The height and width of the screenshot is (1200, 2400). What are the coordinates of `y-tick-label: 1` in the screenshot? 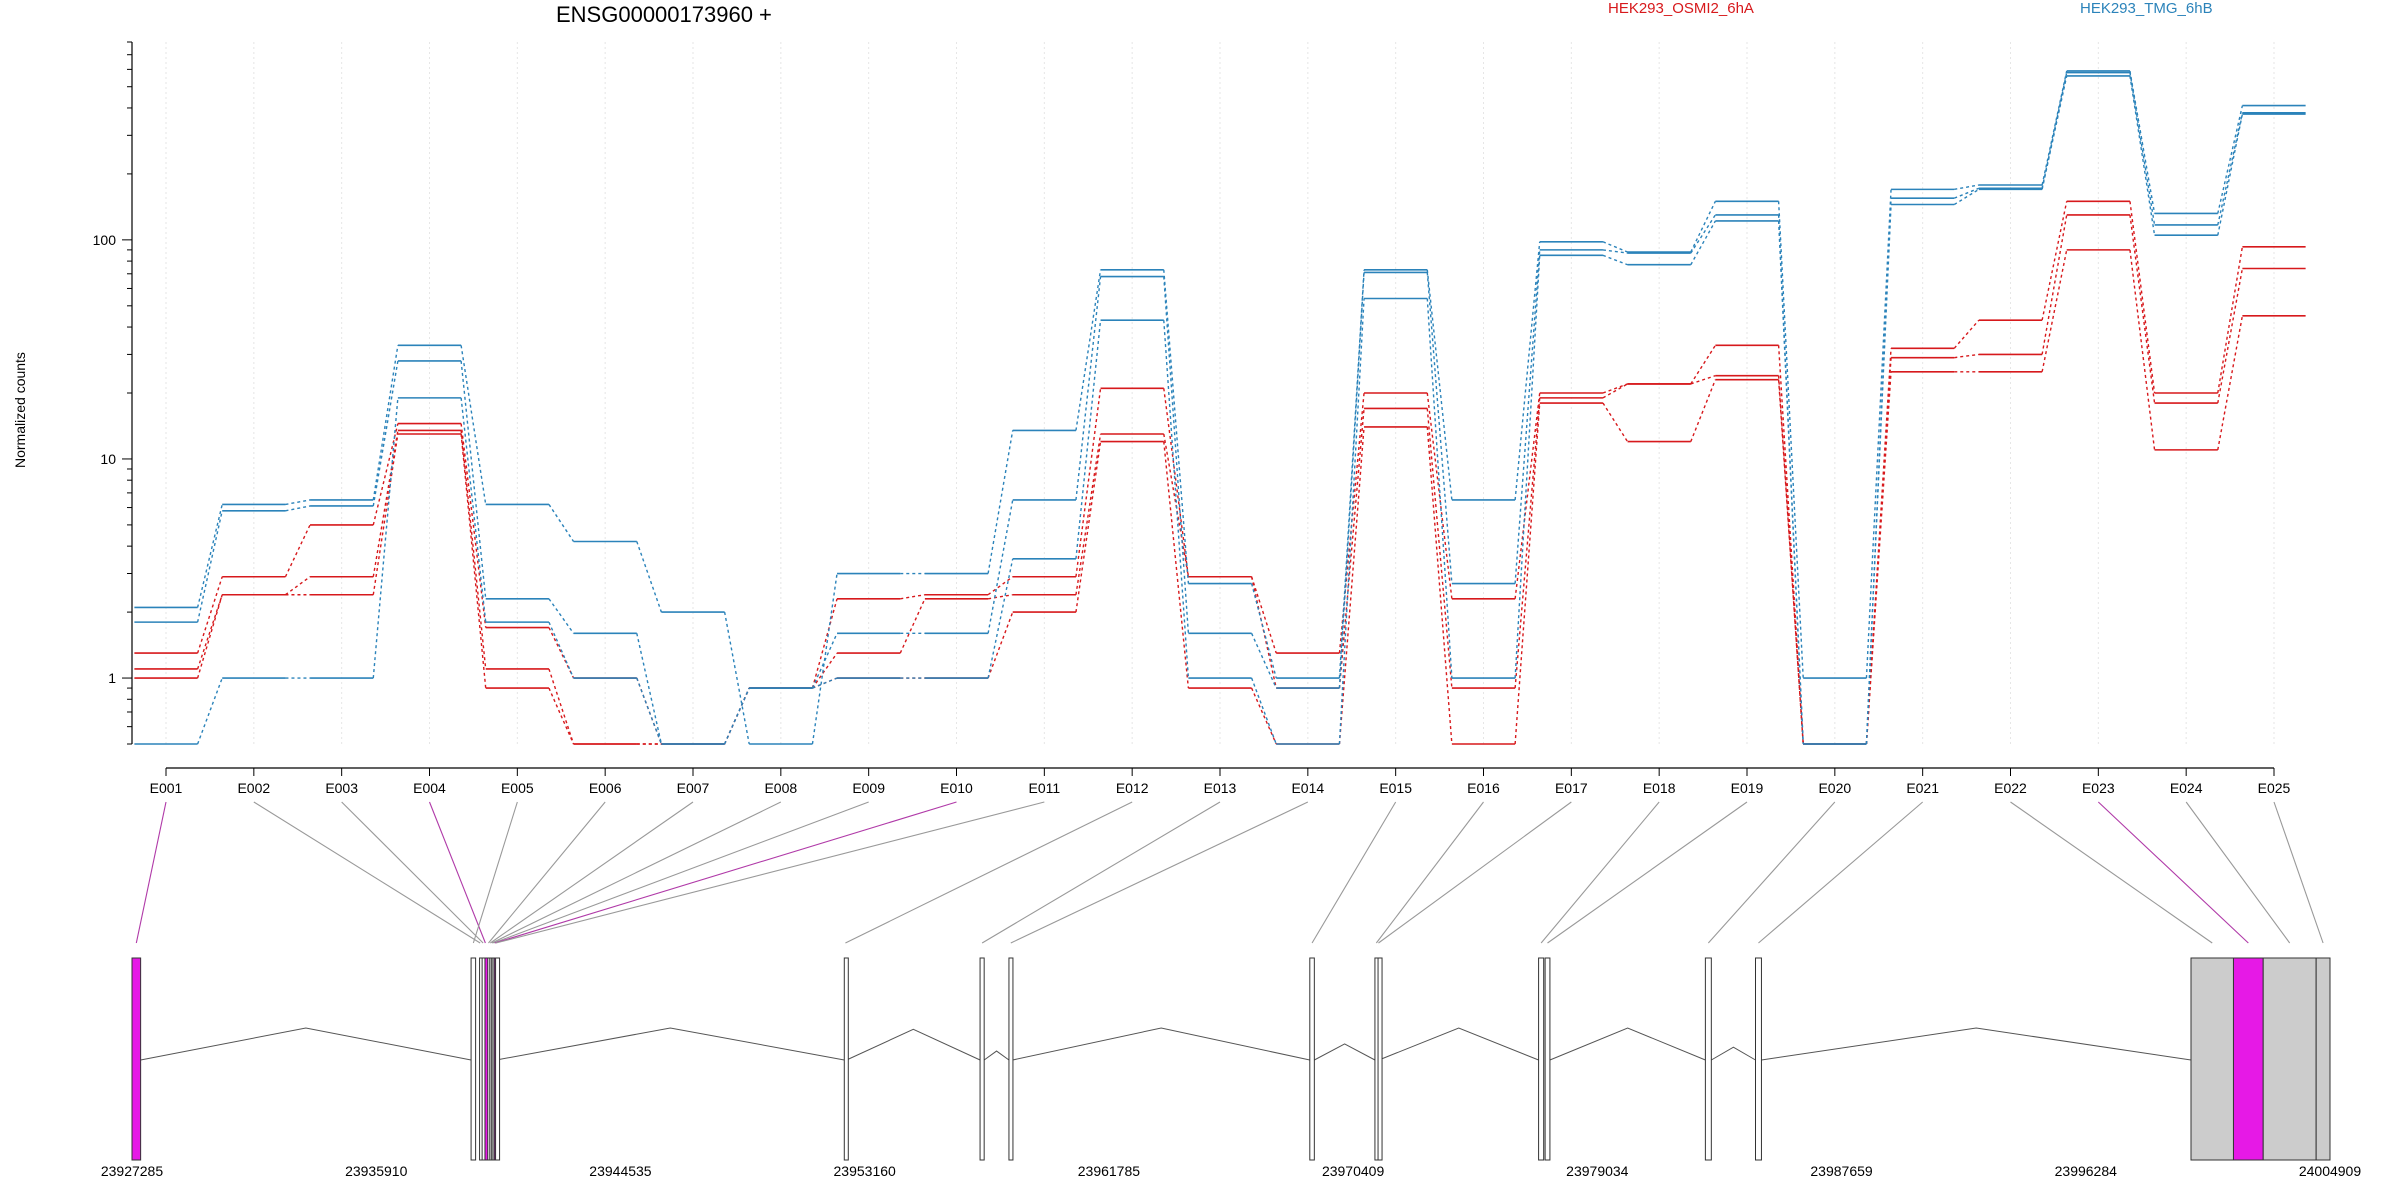 It's located at (112, 678).